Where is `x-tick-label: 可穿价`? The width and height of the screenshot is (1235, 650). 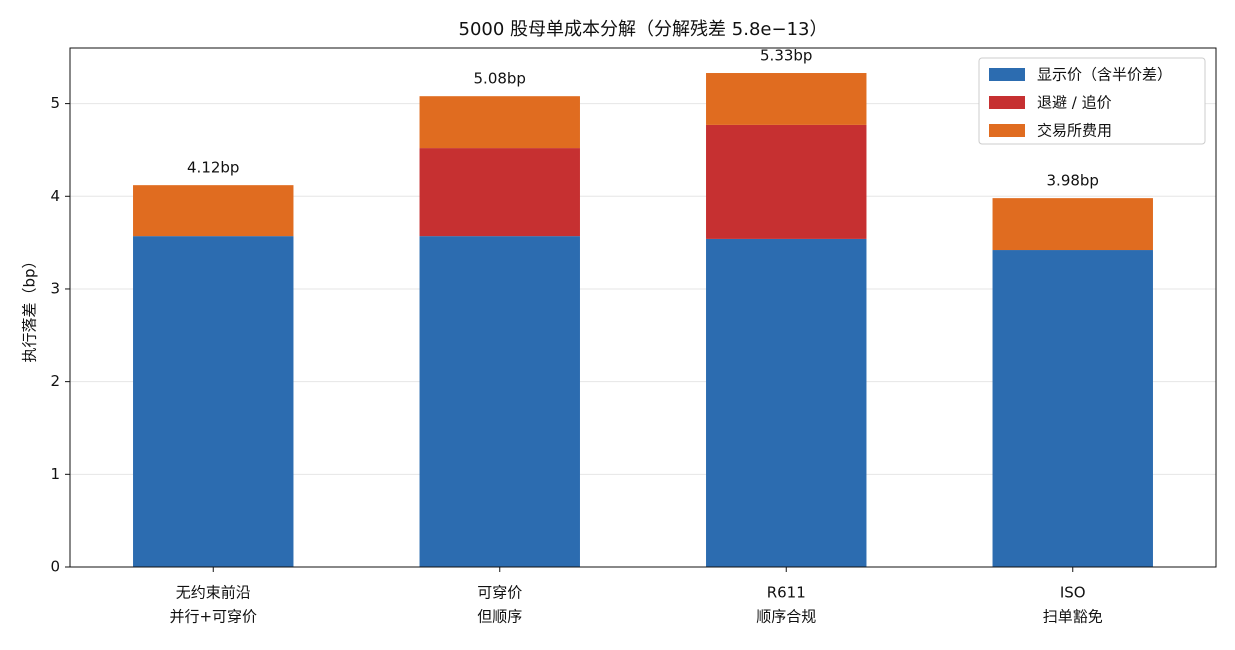
x-tick-label: 可穿价 is located at coordinates (499, 593).